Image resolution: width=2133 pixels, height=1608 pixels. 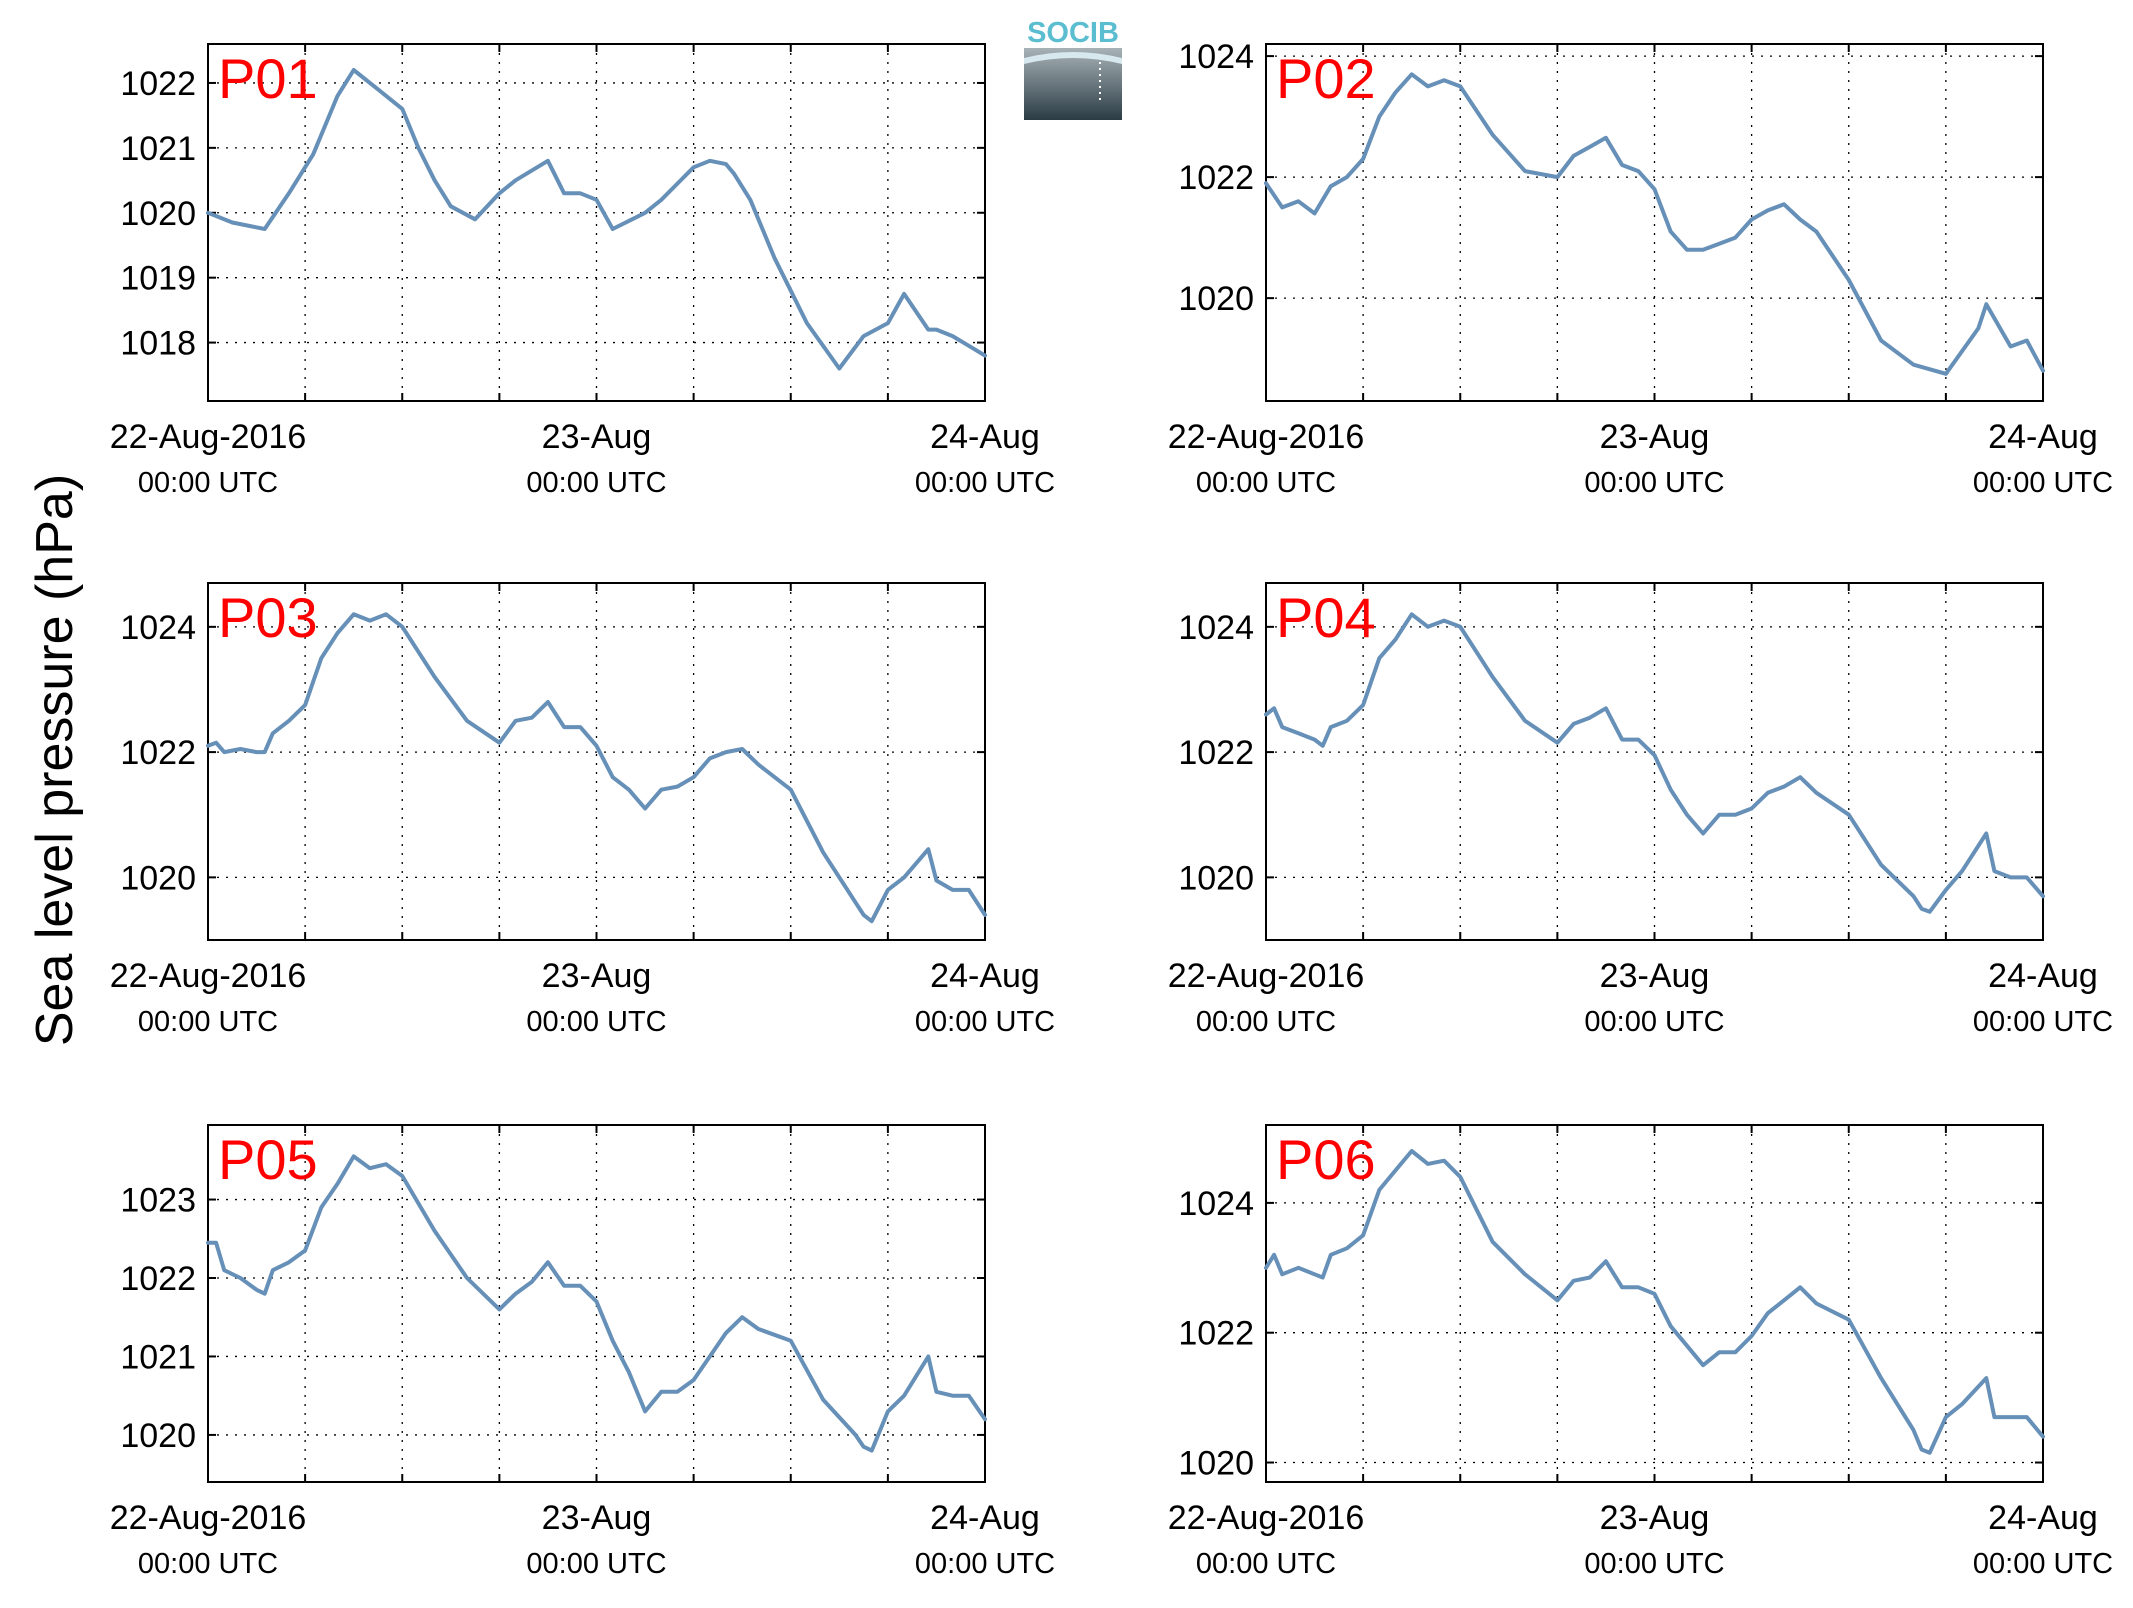 What do you see at coordinates (268, 1159) in the screenshot?
I see `panel-label: P05` at bounding box center [268, 1159].